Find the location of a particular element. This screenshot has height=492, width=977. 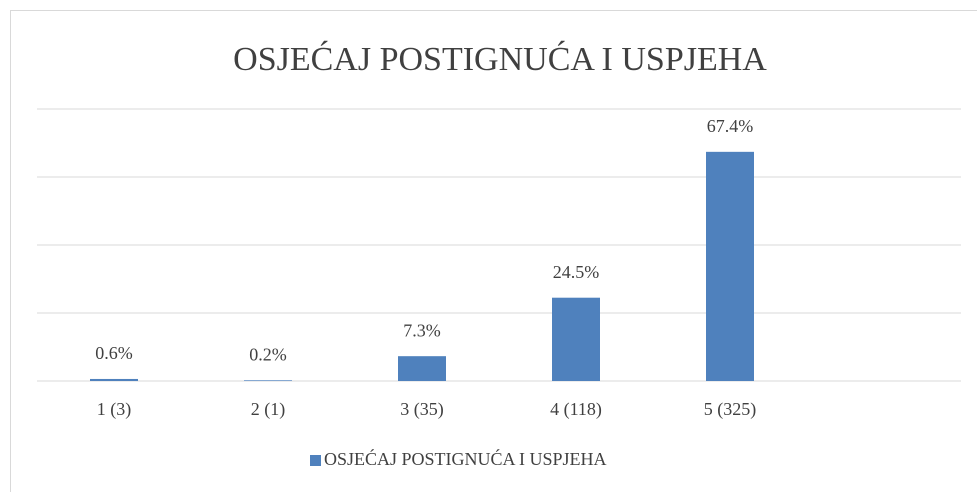

chart-title: OSJEĆAJ POSTIGNUĆA I USPJEHA is located at coordinates (500, 59).